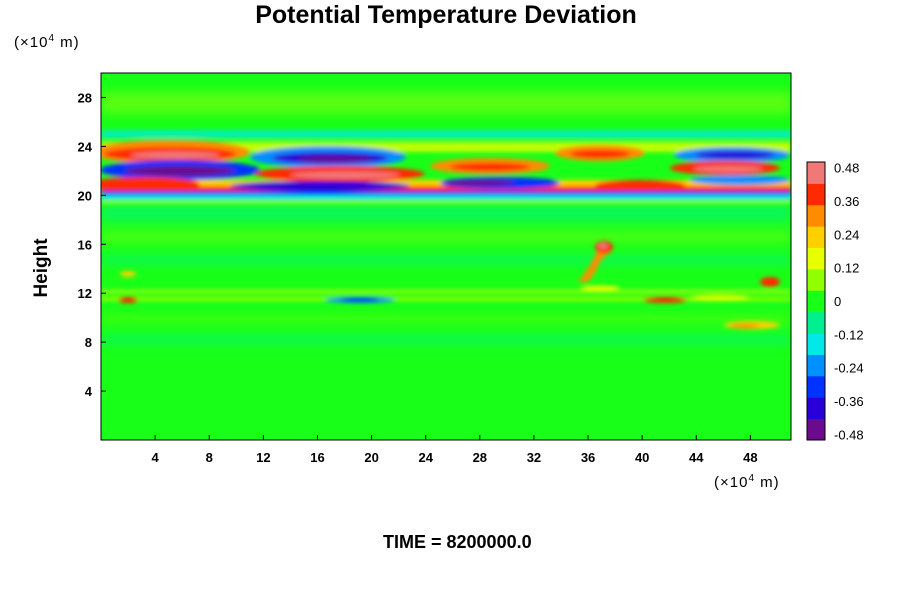  I want to click on colorbar: 0.48 0.36 0.24 0.12 0 -0.12 -0.24 -0.36 -0.48, so click(835, 301).